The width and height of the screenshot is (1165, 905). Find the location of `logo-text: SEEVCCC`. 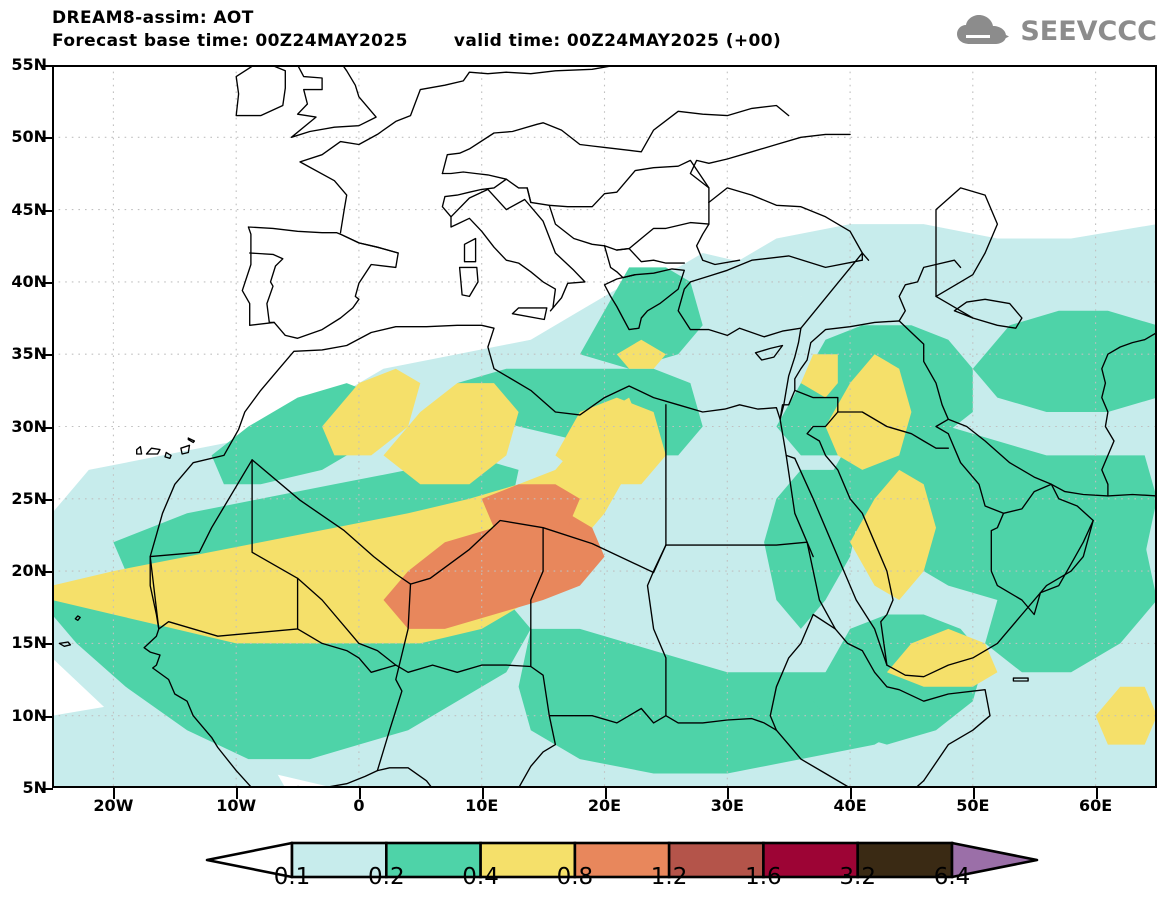

logo-text: SEEVCCC is located at coordinates (1088, 31).